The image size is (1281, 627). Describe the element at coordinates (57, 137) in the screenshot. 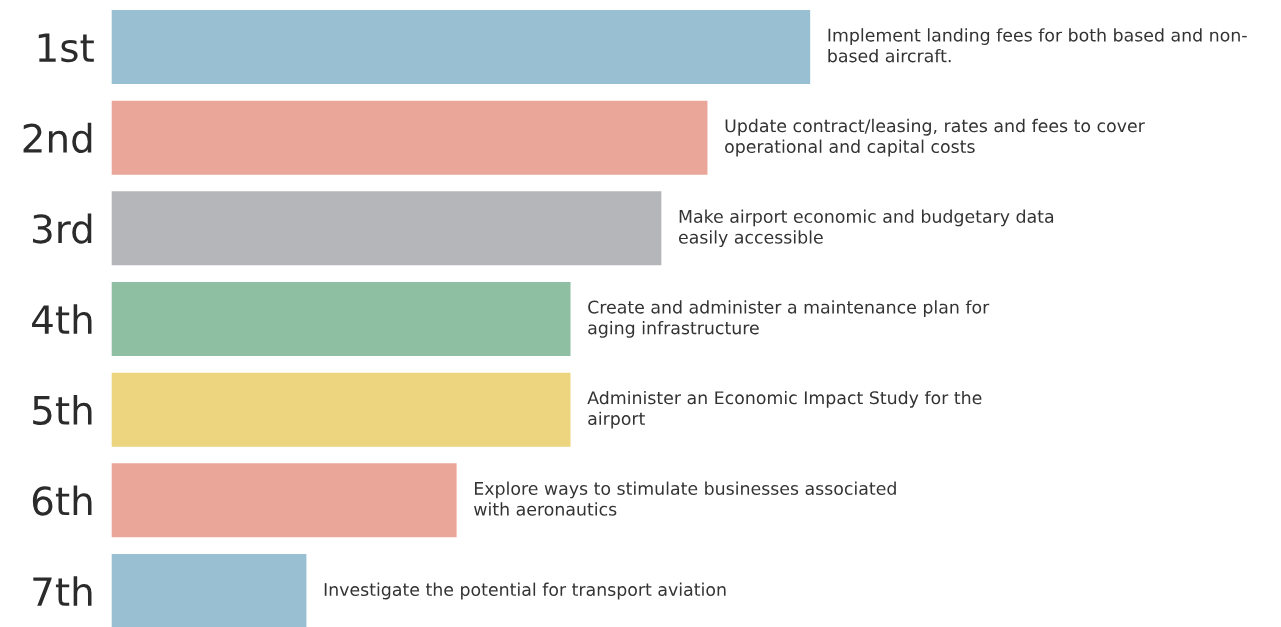

I see `y-tick-label: 2nd` at that location.